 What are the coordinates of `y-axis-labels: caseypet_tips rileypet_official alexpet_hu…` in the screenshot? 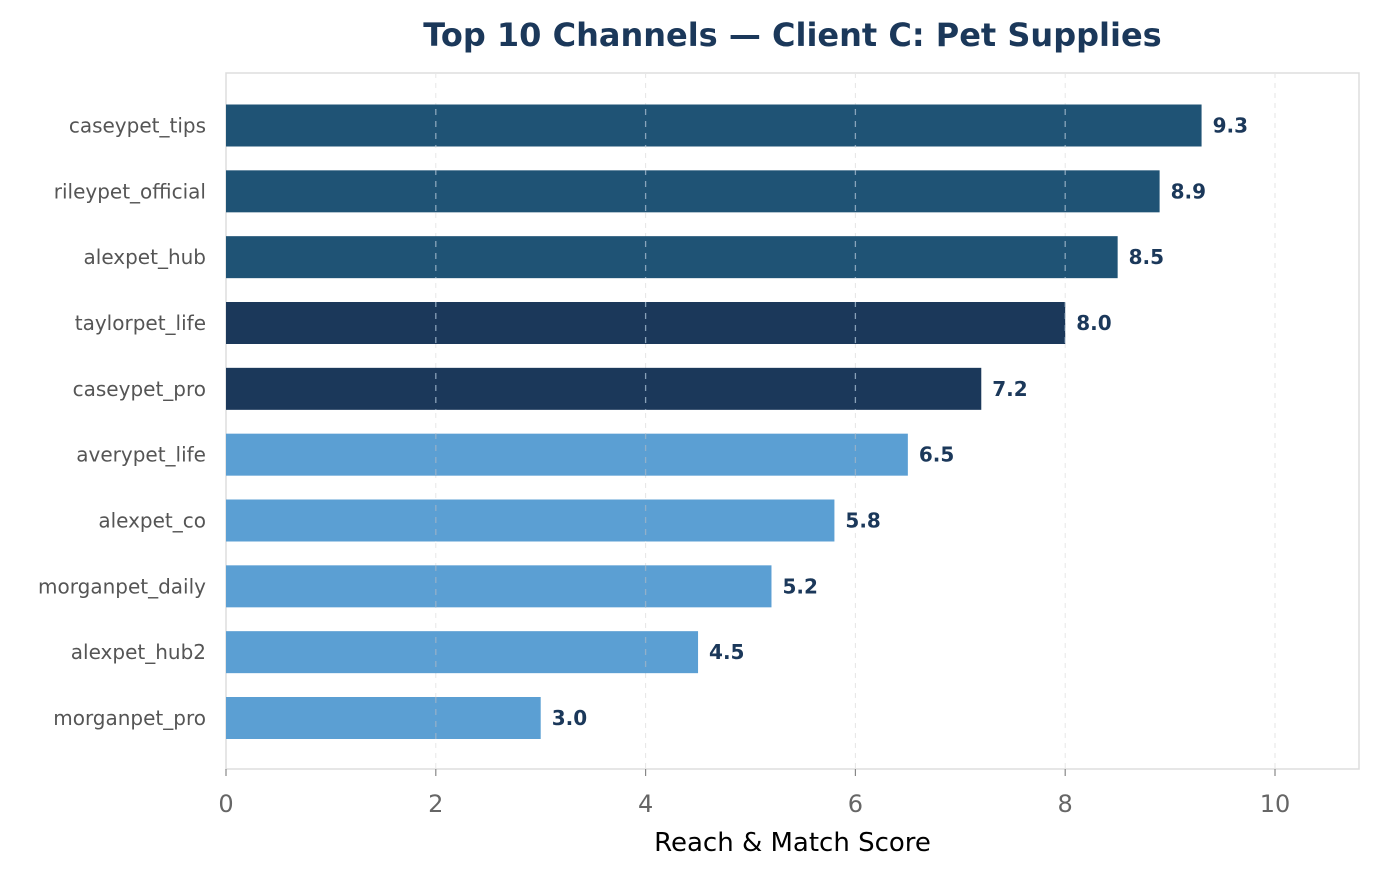 It's located at (122, 422).